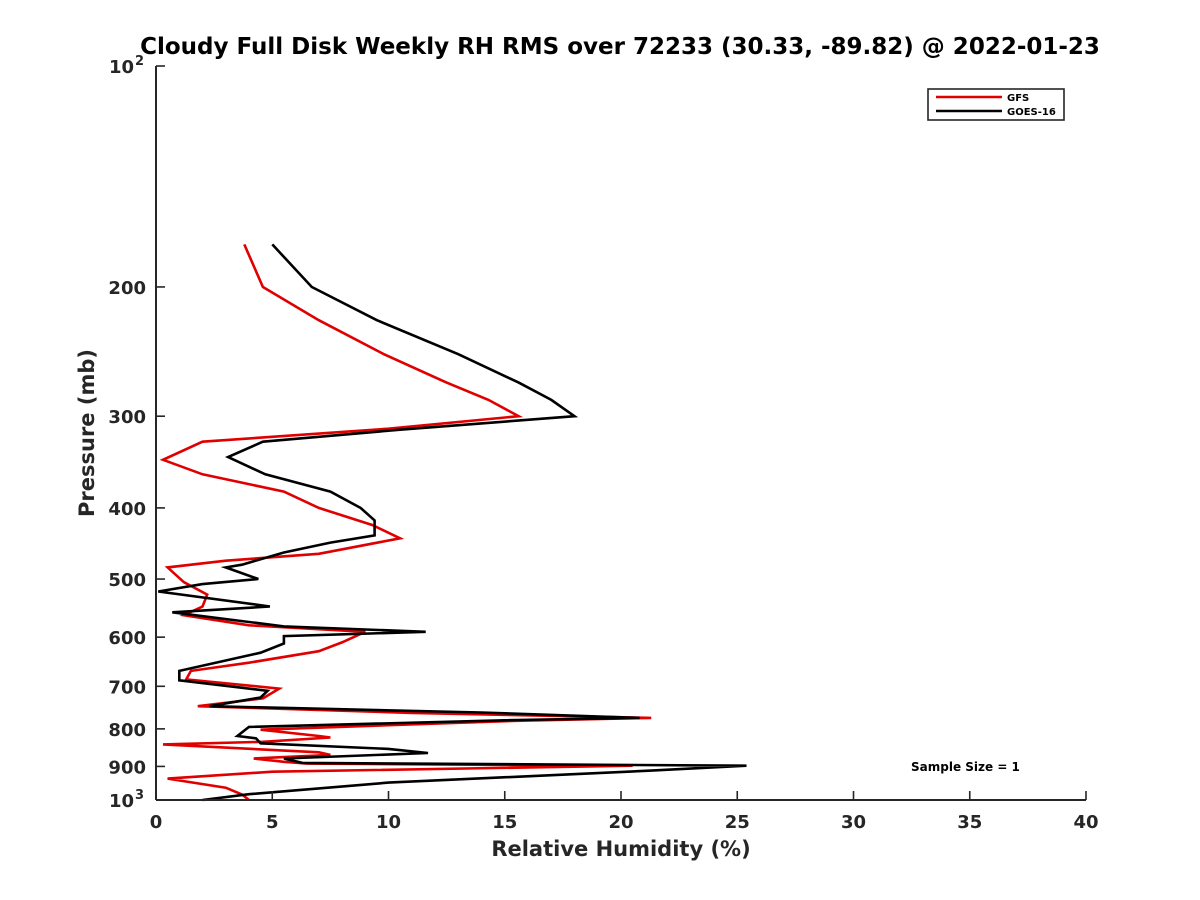 This screenshot has width=1200, height=900. Describe the element at coordinates (272, 822) in the screenshot. I see `x-tick-label-5: 5` at that location.